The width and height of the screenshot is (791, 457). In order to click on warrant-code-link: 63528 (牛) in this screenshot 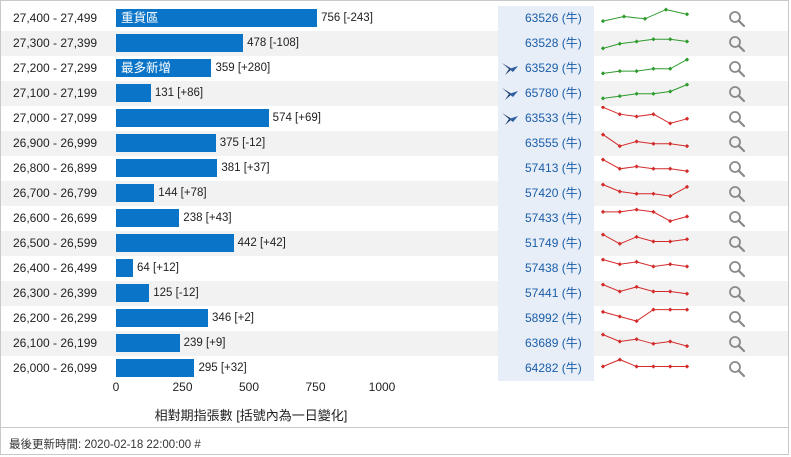, I will do `click(553, 43)`.